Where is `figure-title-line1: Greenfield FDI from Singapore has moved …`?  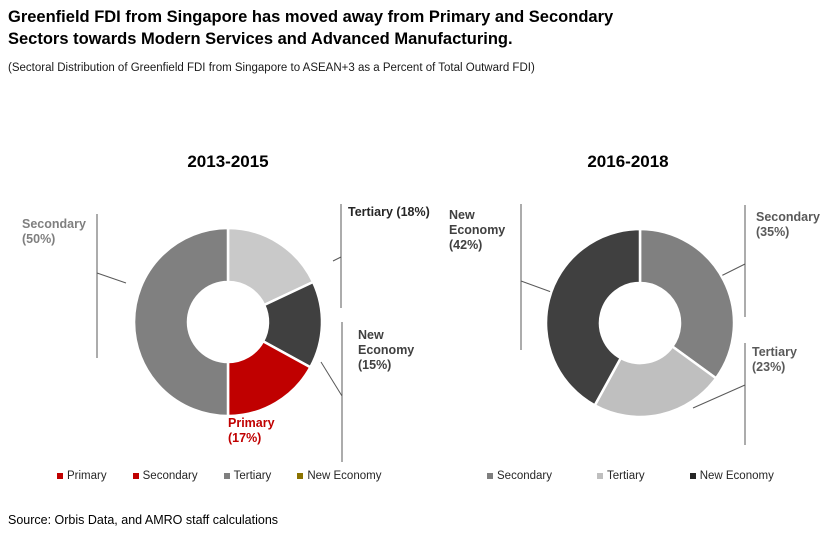
figure-title-line1: Greenfield FDI from Singapore has moved … is located at coordinates (311, 17).